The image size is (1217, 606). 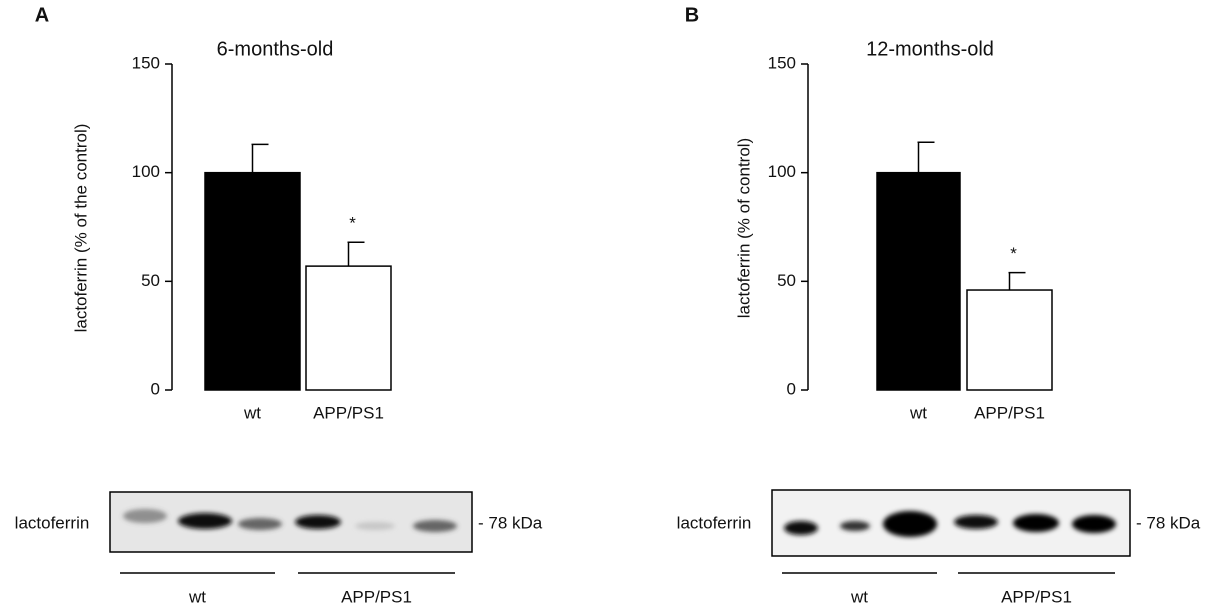 What do you see at coordinates (743, 228) in the screenshot?
I see `y-axis-label: lactoferrin (% of control)` at bounding box center [743, 228].